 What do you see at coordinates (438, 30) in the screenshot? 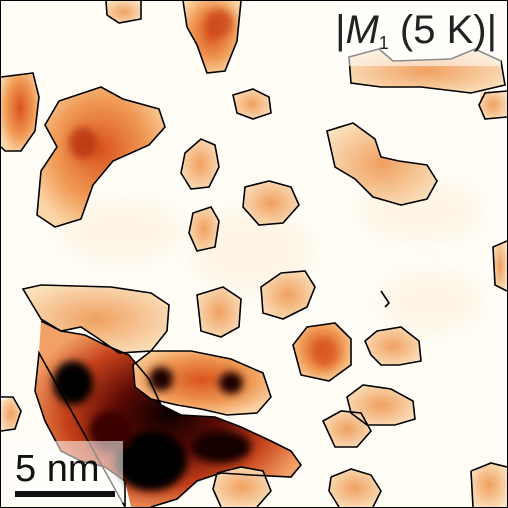
I see `title-condition: (5 K)` at bounding box center [438, 30].